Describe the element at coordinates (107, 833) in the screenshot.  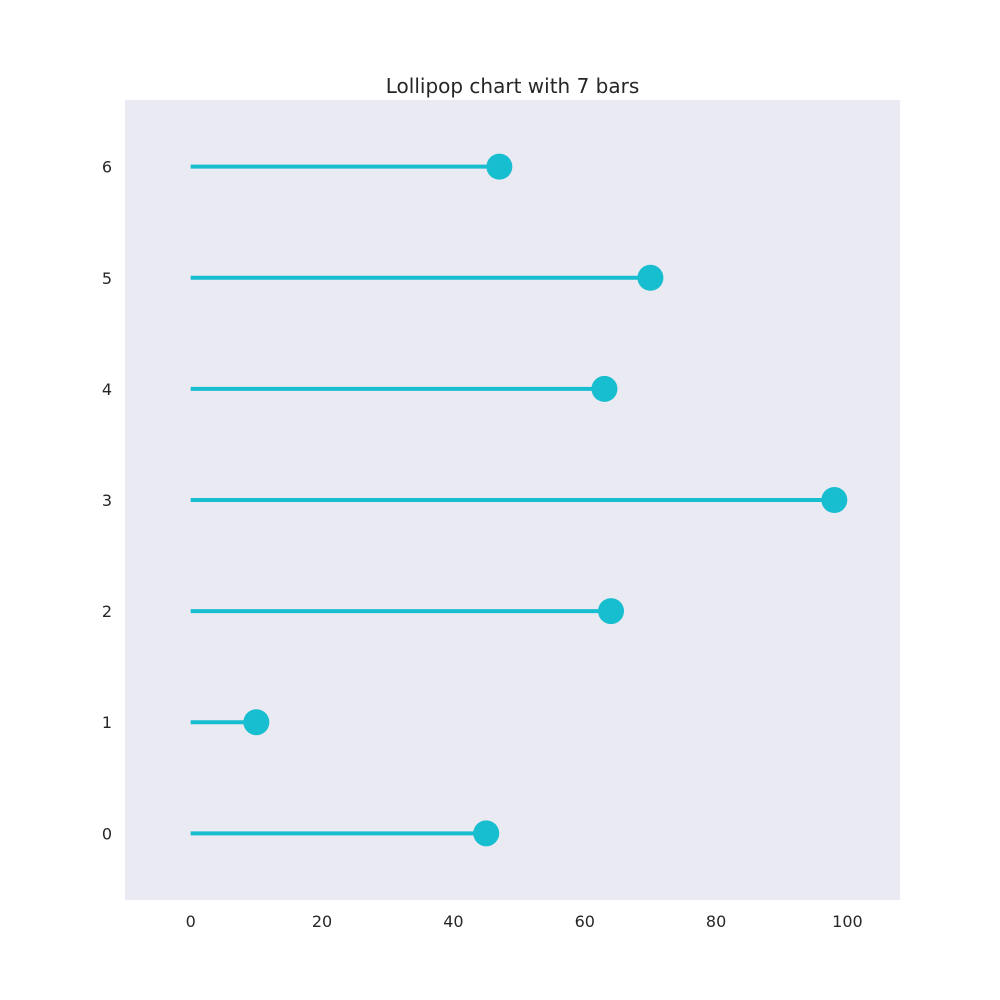
I see `y-tick-label: 0` at that location.